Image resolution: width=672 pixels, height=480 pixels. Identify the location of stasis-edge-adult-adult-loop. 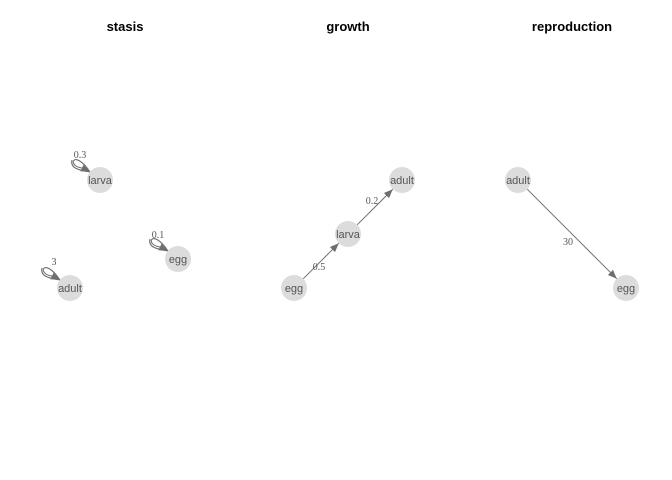
(51, 274).